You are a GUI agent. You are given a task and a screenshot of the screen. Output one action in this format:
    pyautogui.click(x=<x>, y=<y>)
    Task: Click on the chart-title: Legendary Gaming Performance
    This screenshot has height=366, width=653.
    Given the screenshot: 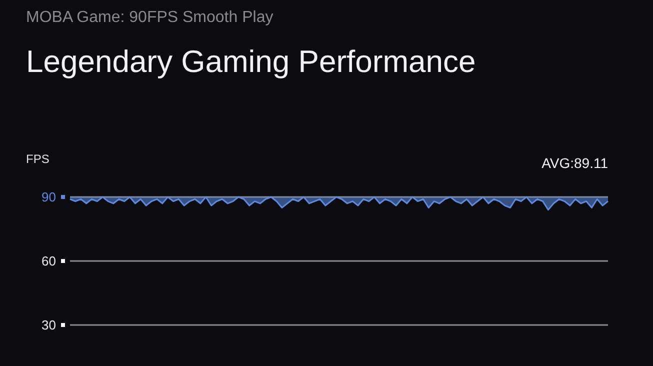 What is the action you would take?
    pyautogui.click(x=251, y=61)
    